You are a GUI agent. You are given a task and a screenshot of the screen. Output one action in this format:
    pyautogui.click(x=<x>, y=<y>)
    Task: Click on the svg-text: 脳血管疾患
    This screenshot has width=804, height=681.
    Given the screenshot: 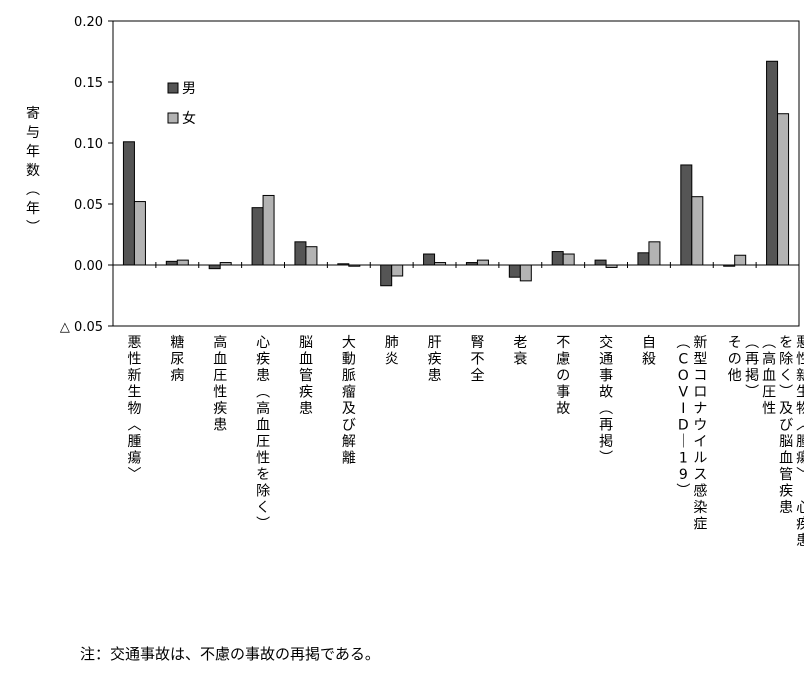 What is the action you would take?
    pyautogui.click(x=306, y=376)
    